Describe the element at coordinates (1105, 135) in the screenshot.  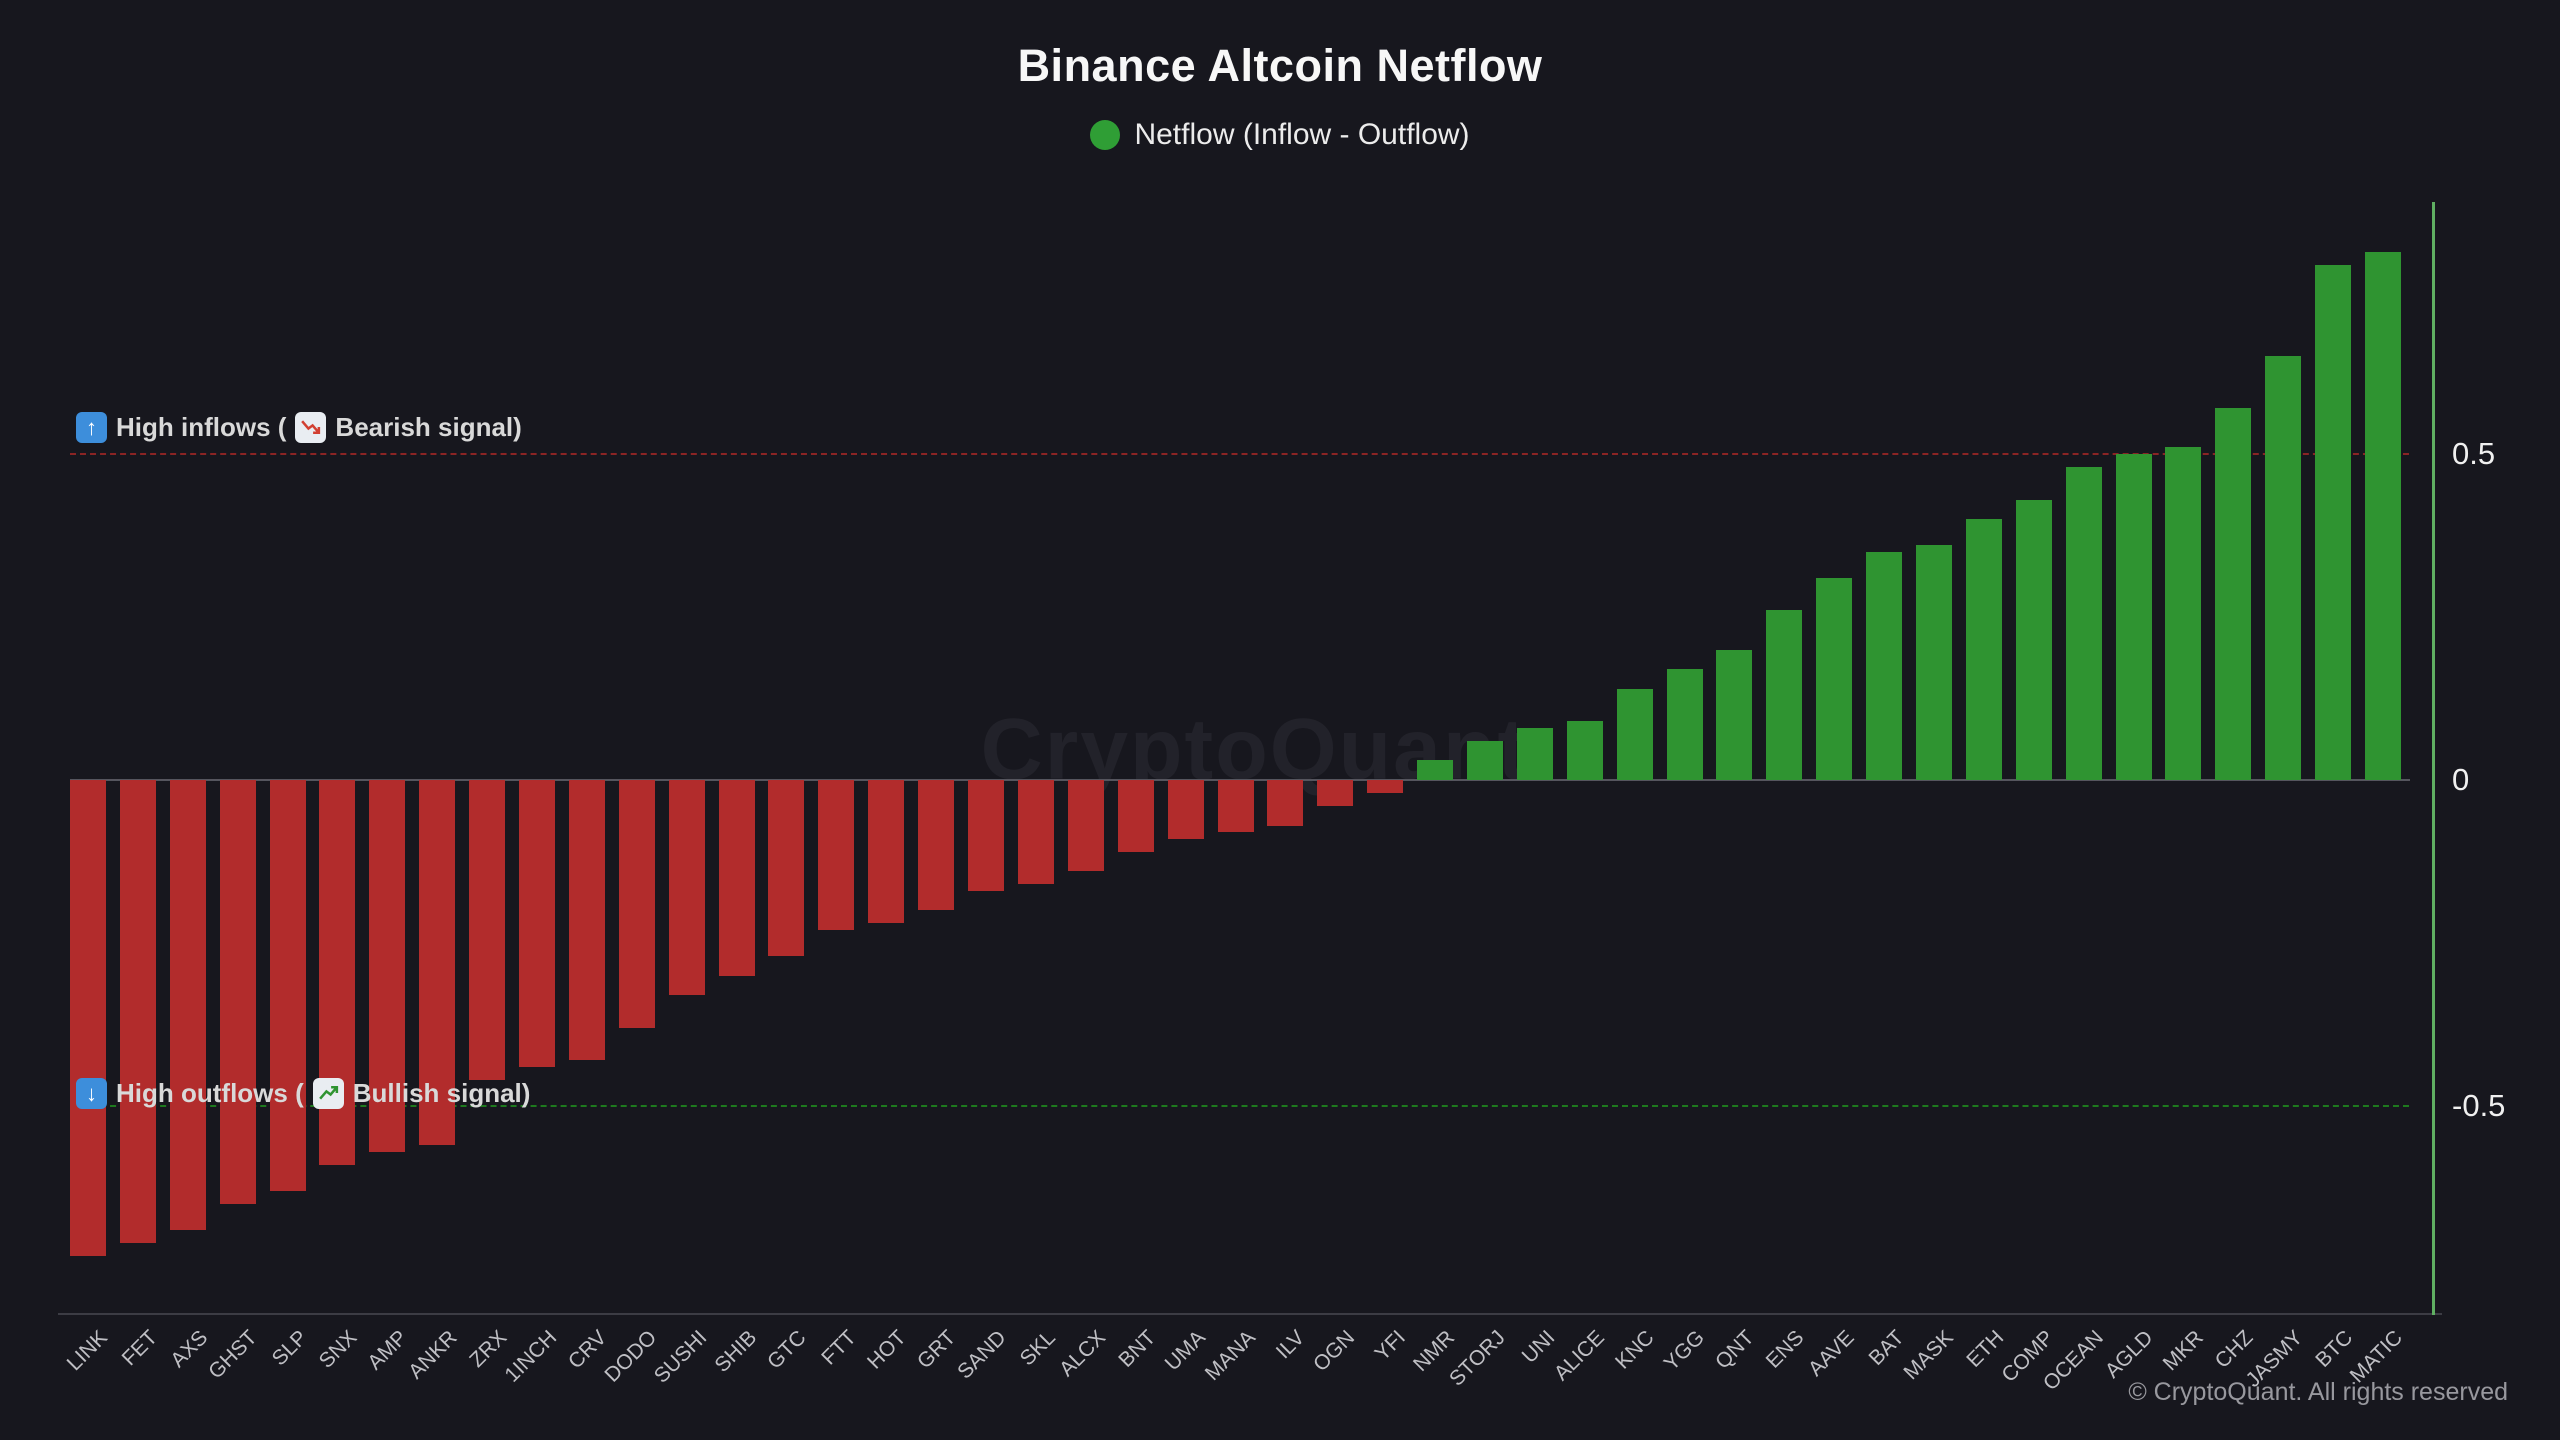
I see `legend-dot-icon` at that location.